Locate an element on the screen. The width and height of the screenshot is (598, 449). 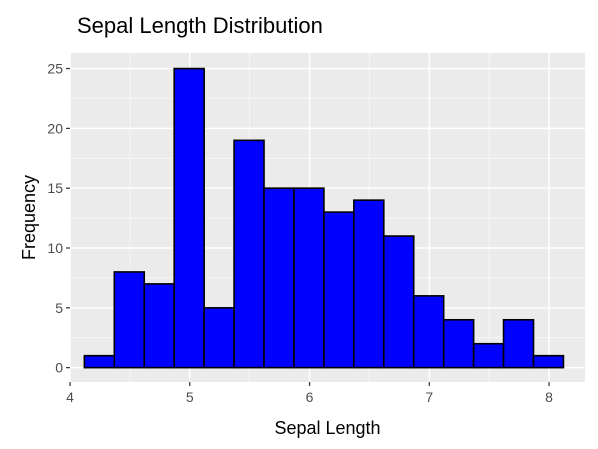
x-axis-title: Sepal Length is located at coordinates (327, 428).